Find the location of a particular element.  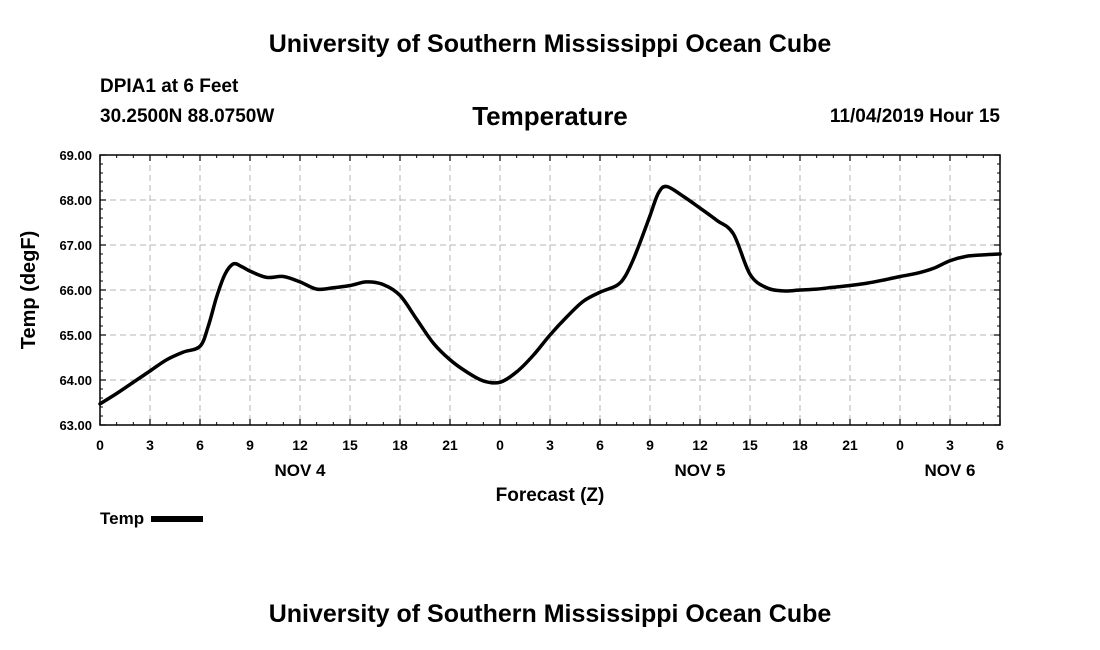

legend-label: Temp is located at coordinates (122, 518).